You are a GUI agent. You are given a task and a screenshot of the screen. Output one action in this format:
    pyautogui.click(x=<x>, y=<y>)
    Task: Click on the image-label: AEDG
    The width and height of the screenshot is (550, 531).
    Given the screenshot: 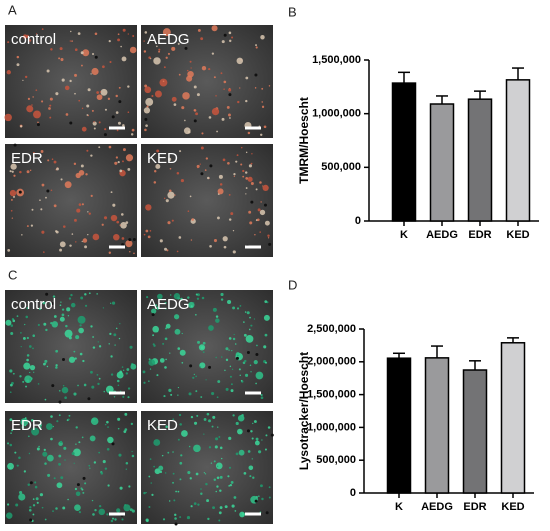 What is the action you would take?
    pyautogui.click(x=168, y=304)
    